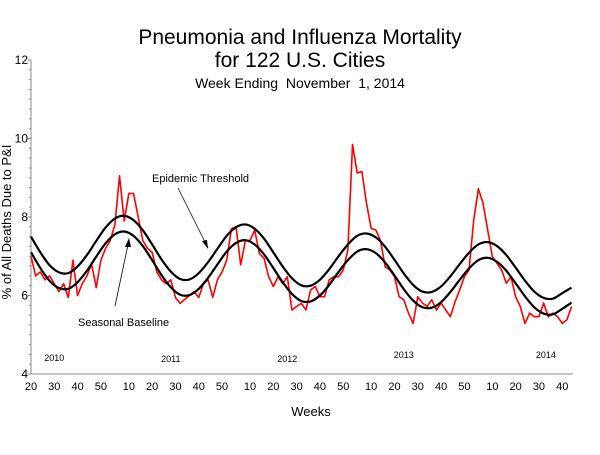 The height and width of the screenshot is (455, 600). I want to click on baseline-label: Seasonal Baseline, so click(123, 323).